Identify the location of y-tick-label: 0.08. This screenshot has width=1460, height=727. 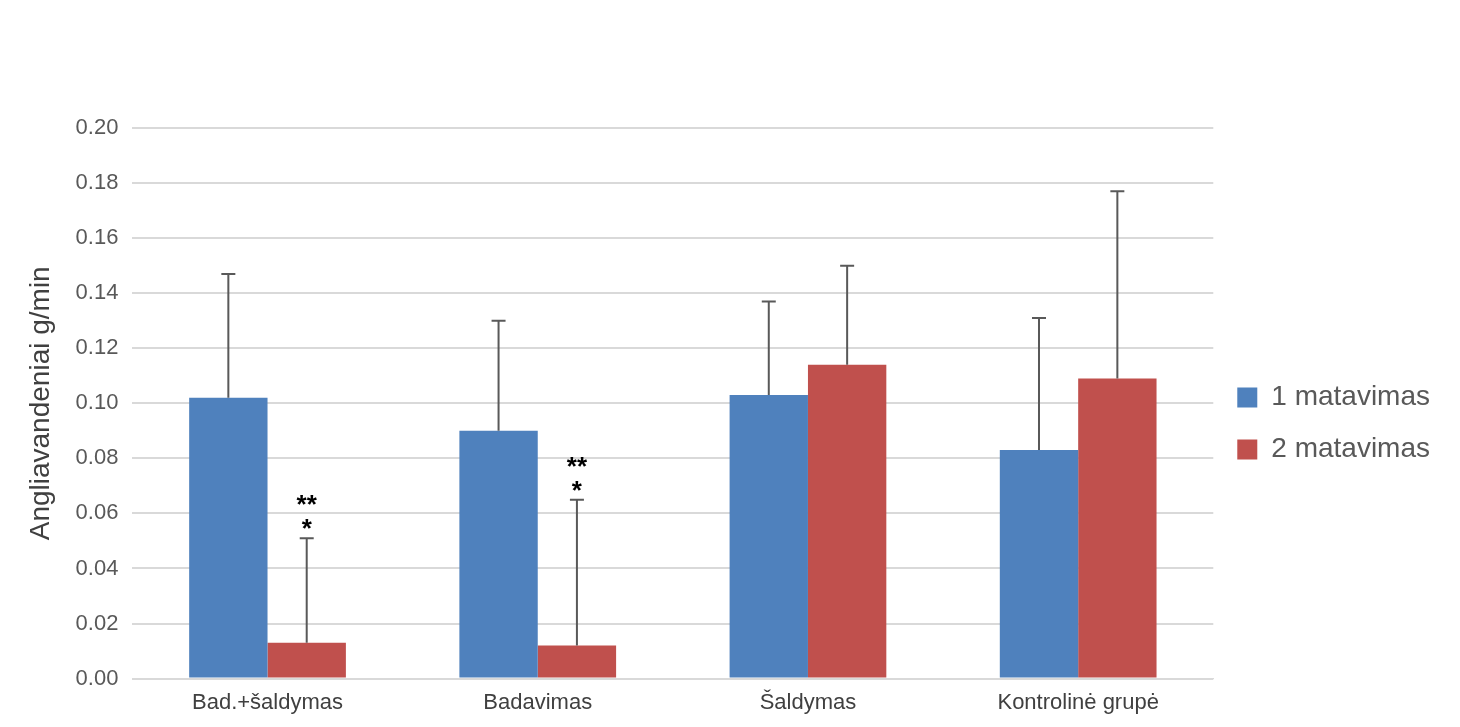
(97, 457).